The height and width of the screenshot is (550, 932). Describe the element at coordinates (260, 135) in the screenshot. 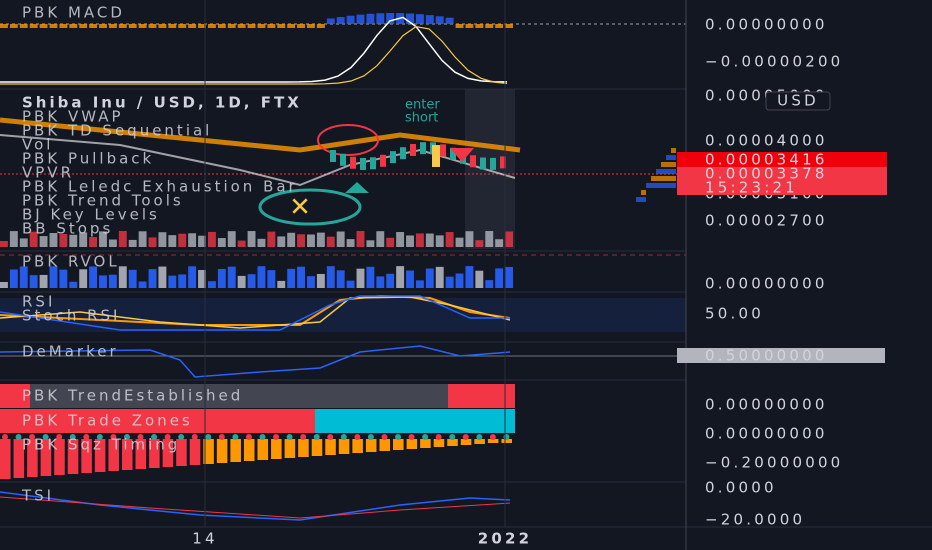

I see `vwap` at that location.